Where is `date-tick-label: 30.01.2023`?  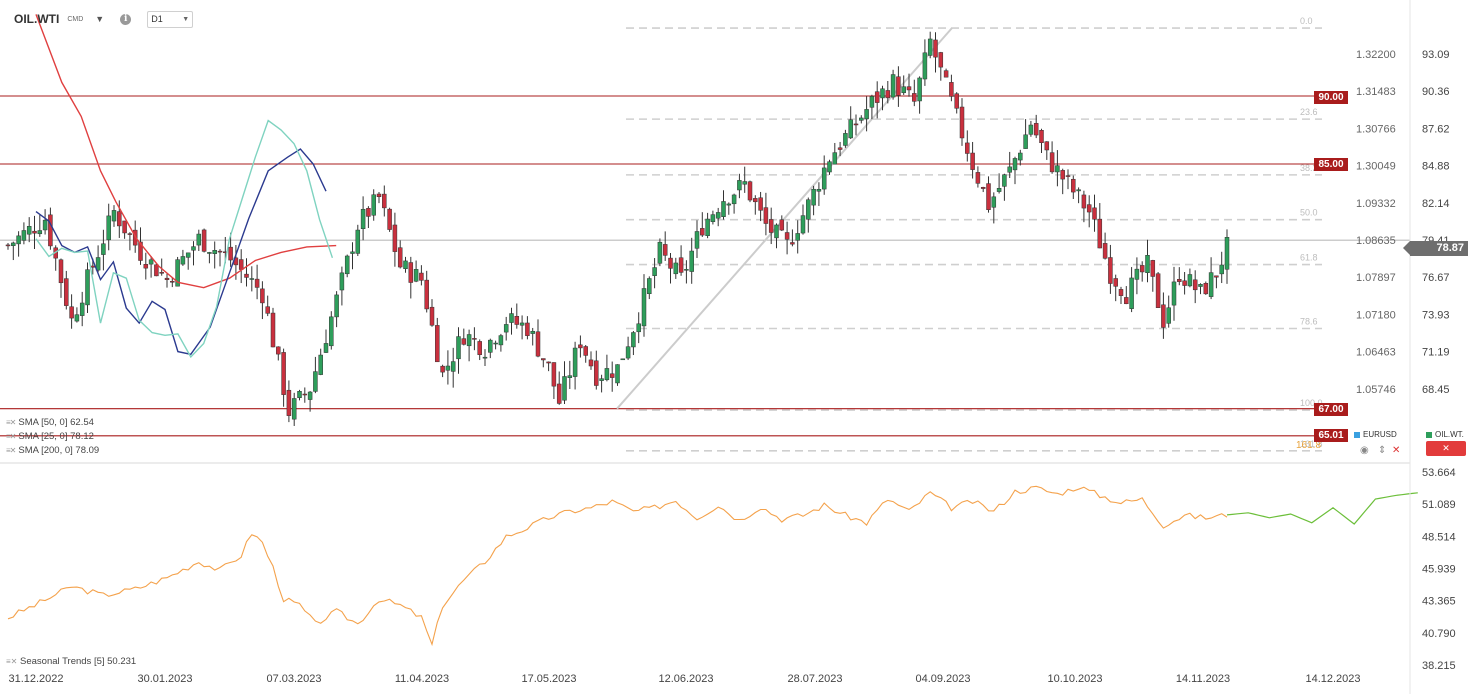 date-tick-label: 30.01.2023 is located at coordinates (164, 679).